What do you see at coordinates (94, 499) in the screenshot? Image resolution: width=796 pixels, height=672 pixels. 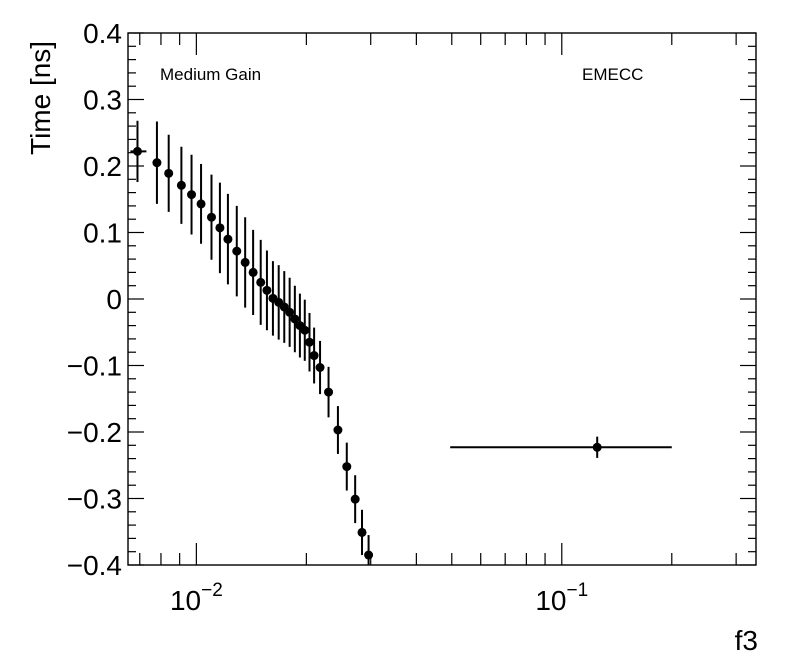 I see `y-tick-label: −0.3` at bounding box center [94, 499].